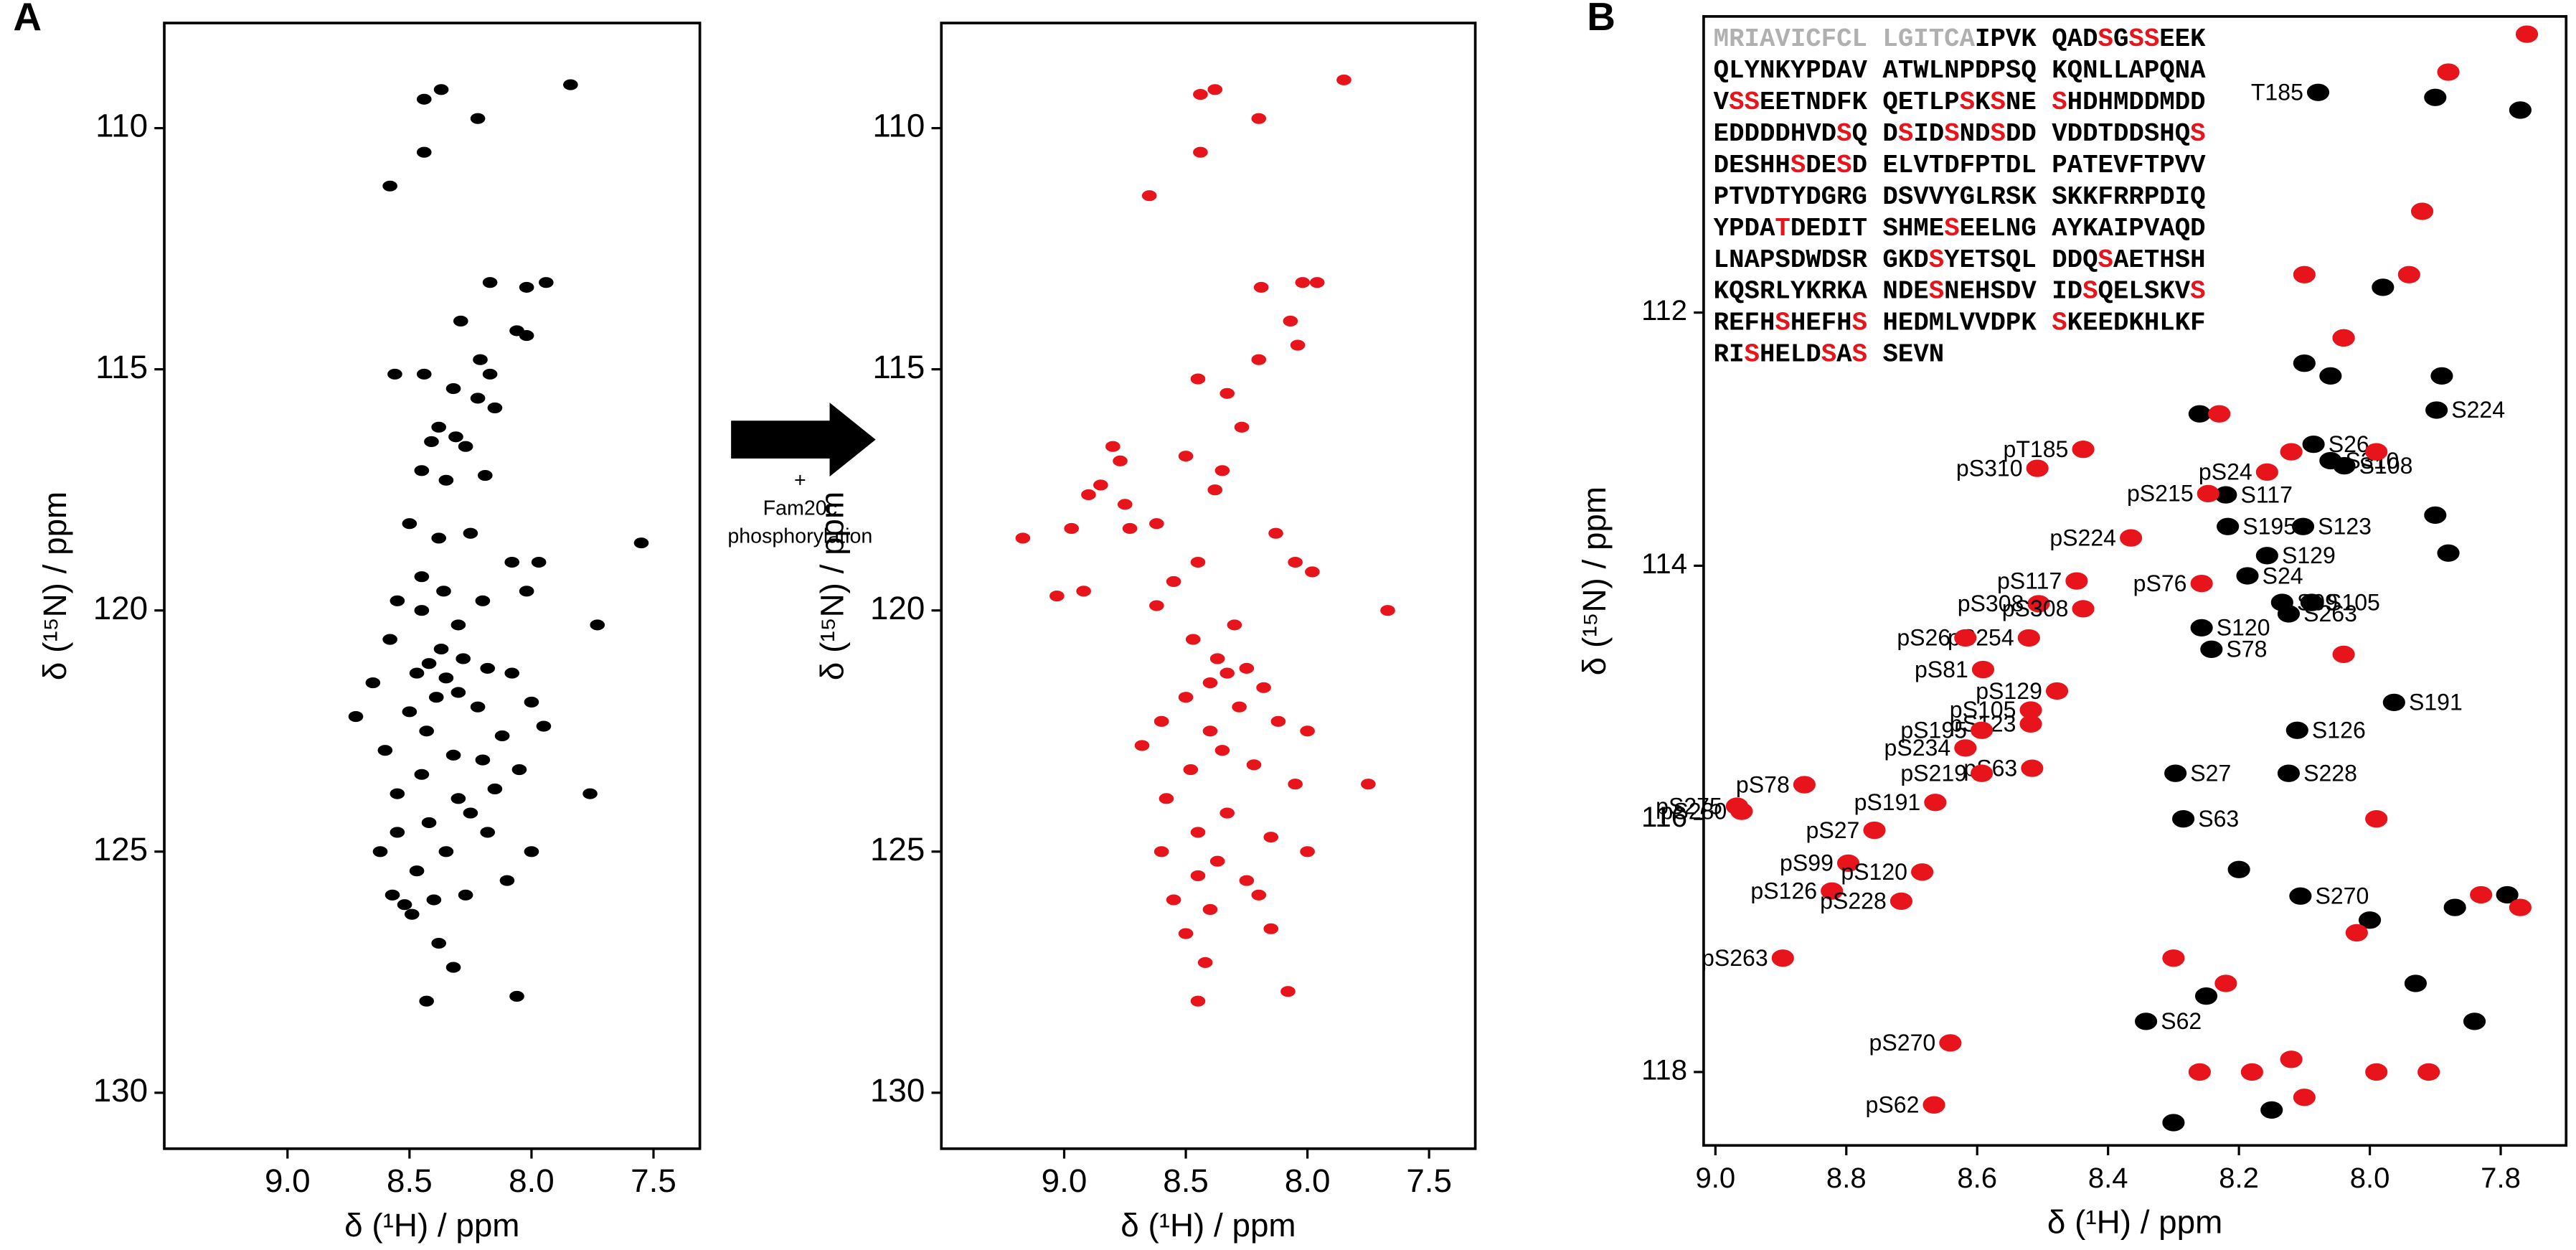  I want to click on sequence-segment: T, so click(1782, 228).